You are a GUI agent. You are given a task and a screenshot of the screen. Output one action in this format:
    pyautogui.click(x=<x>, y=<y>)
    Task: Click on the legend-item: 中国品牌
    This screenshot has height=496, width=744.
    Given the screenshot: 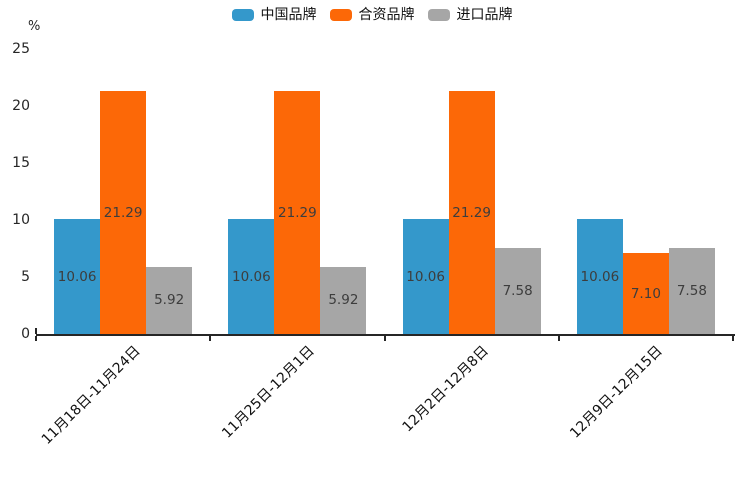 What is the action you would take?
    pyautogui.click(x=274, y=15)
    